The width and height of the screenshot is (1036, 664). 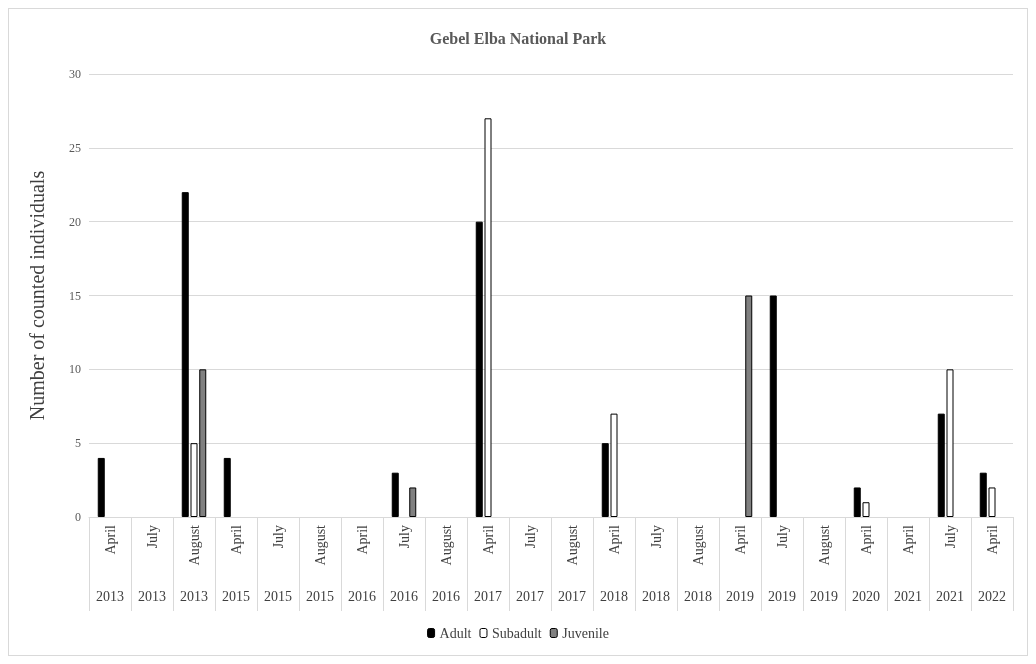 I want to click on y-tick-label: 15, so click(x=75, y=295).